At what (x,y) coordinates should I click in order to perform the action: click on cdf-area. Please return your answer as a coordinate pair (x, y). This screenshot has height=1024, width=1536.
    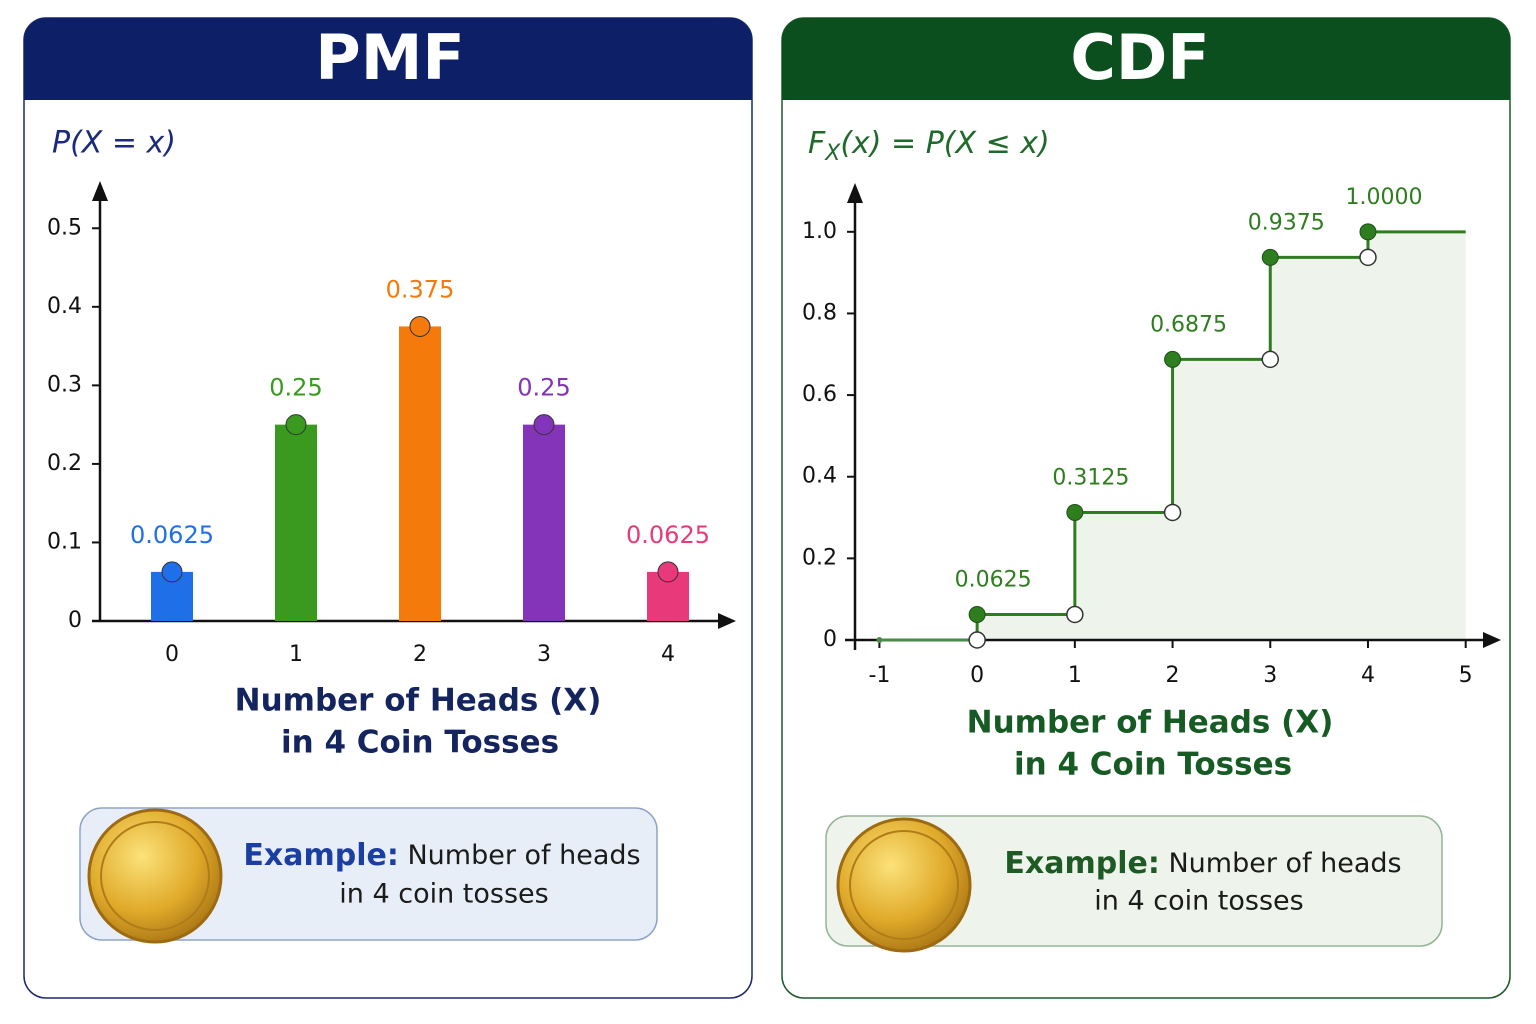
    Looking at the image, I should click on (1221, 435).